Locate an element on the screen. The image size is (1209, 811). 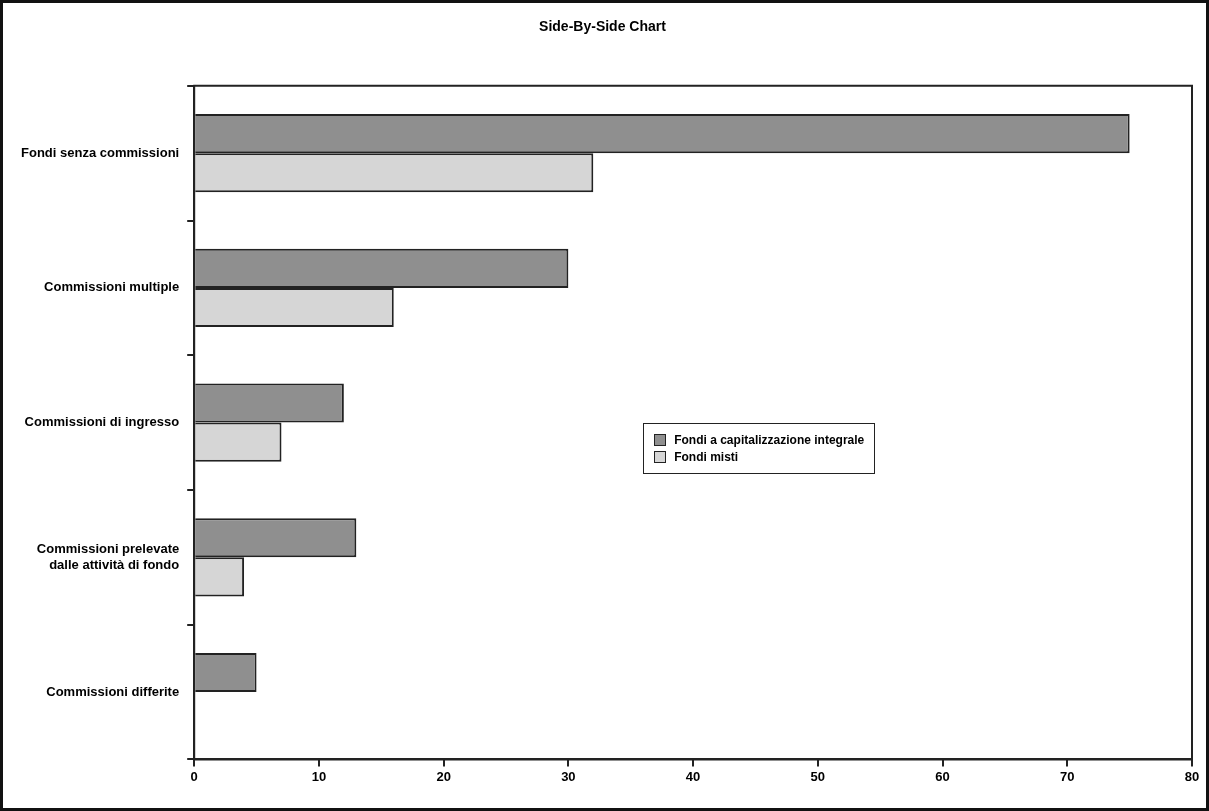
y-tick-label: Commissioni multiple is located at coordinates (112, 287).